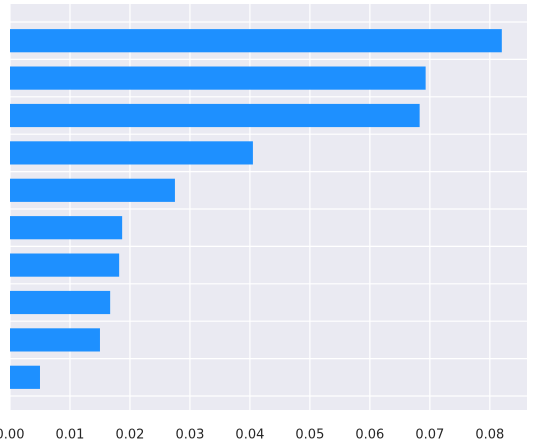  Describe the element at coordinates (309, 435) in the screenshot. I see `x-tick-label: 0.05` at that location.